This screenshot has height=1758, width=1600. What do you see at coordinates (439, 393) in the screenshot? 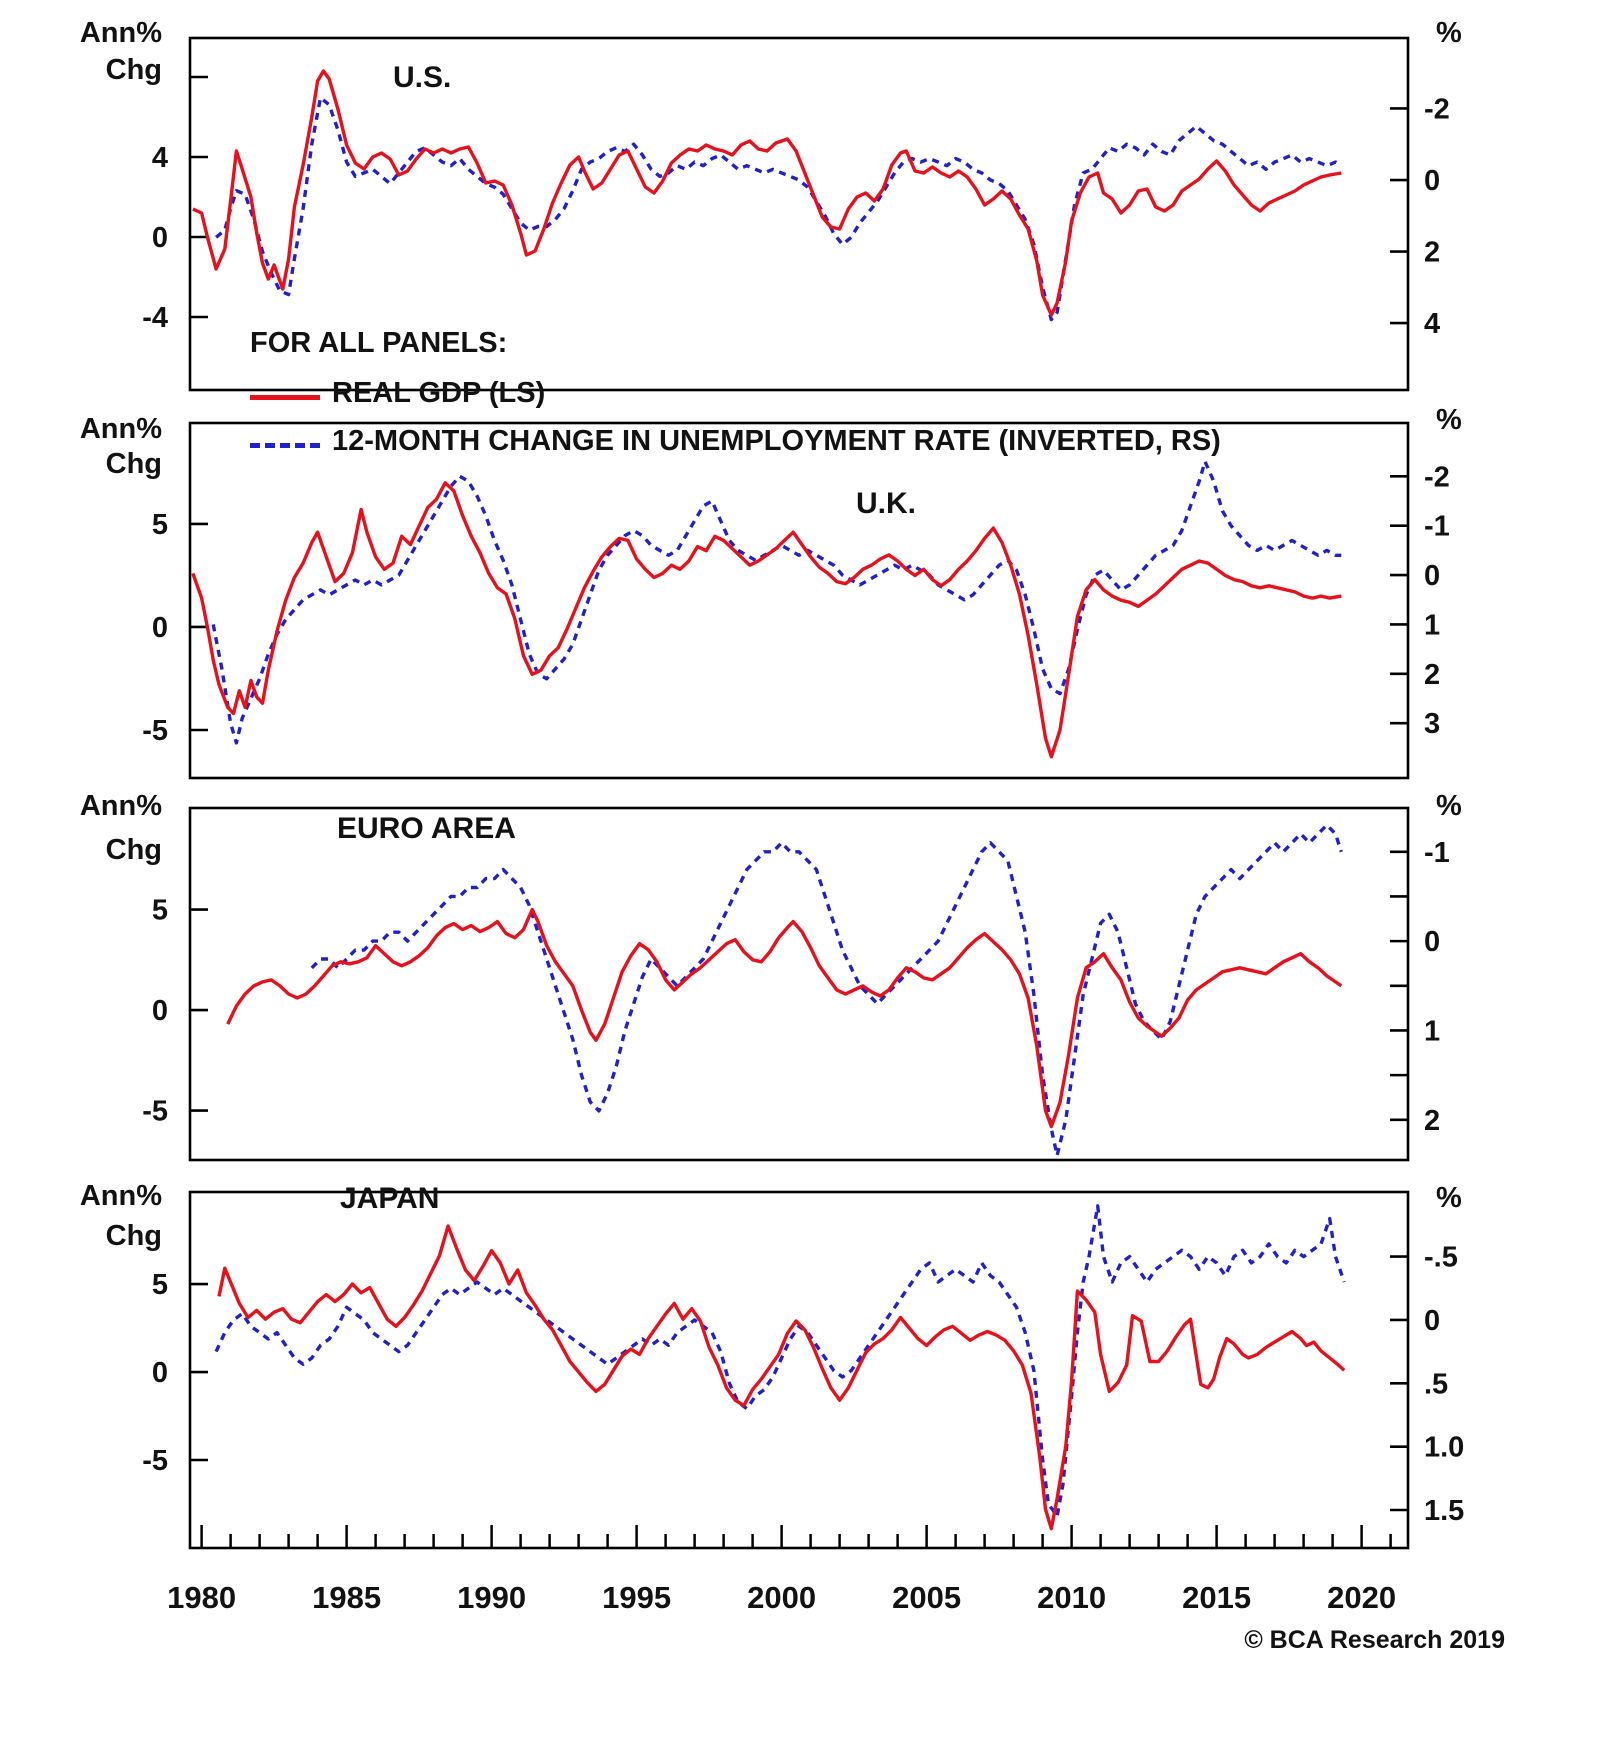
I see `legend-label-real-gdp: REAL GDP (LS)` at bounding box center [439, 393].